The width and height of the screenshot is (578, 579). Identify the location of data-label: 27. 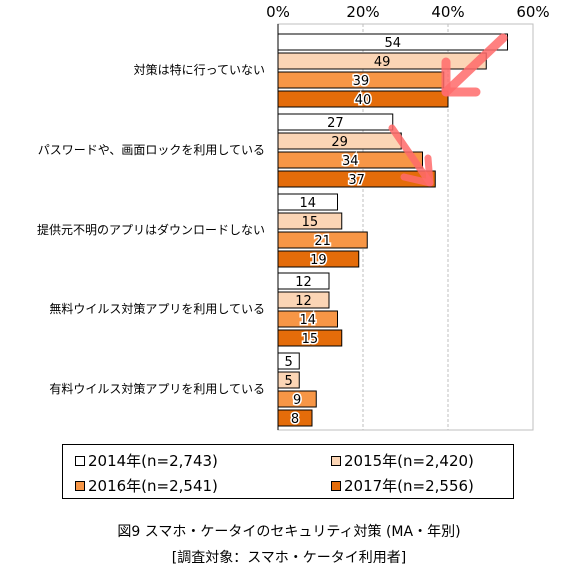
(335, 123).